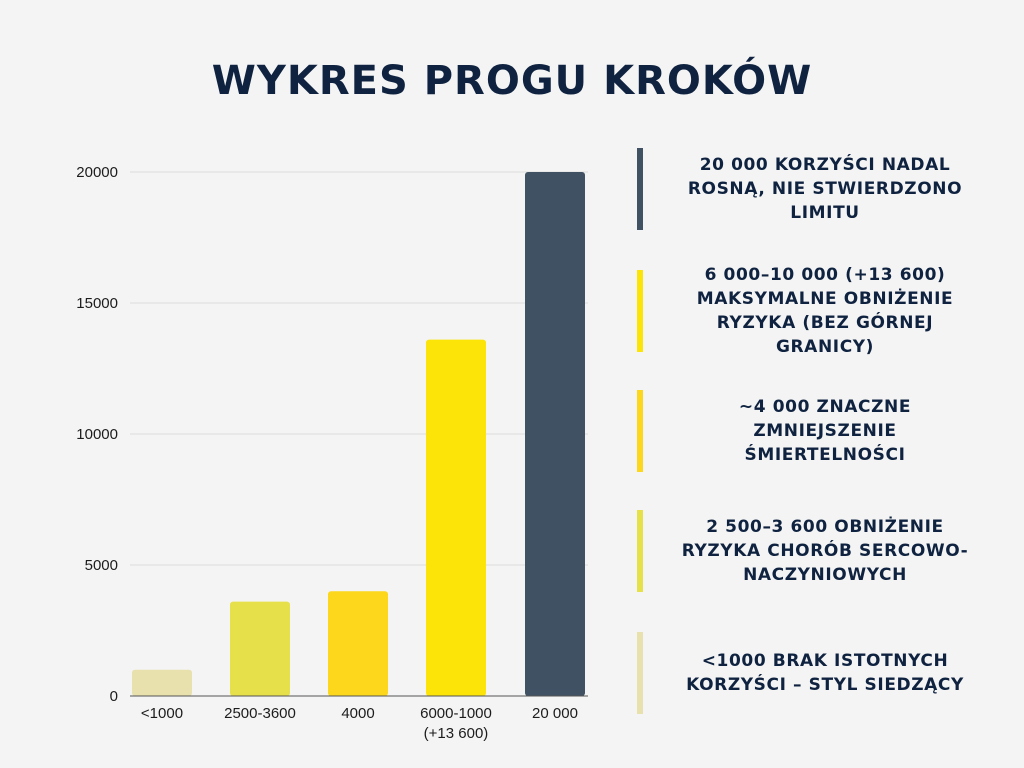  I want to click on y-tick-label: 10000, so click(97, 434).